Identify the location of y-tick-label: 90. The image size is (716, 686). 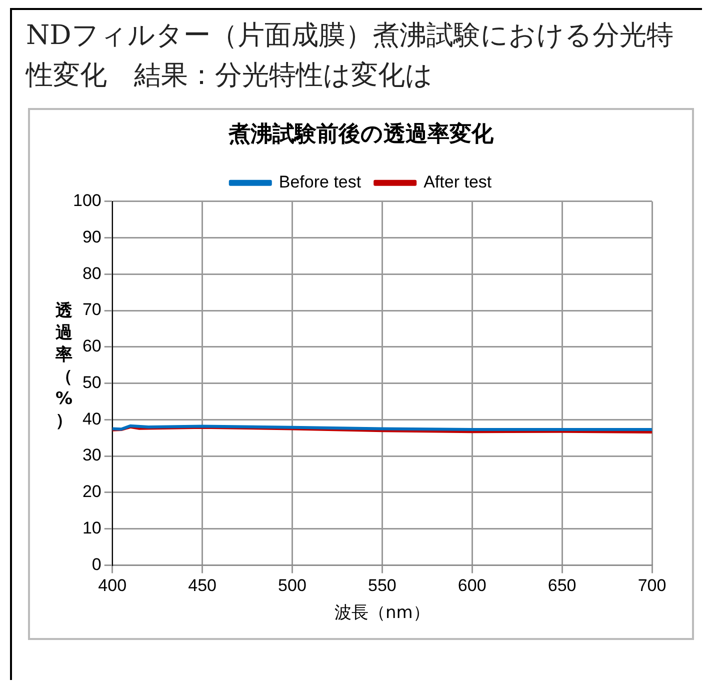
(92, 236).